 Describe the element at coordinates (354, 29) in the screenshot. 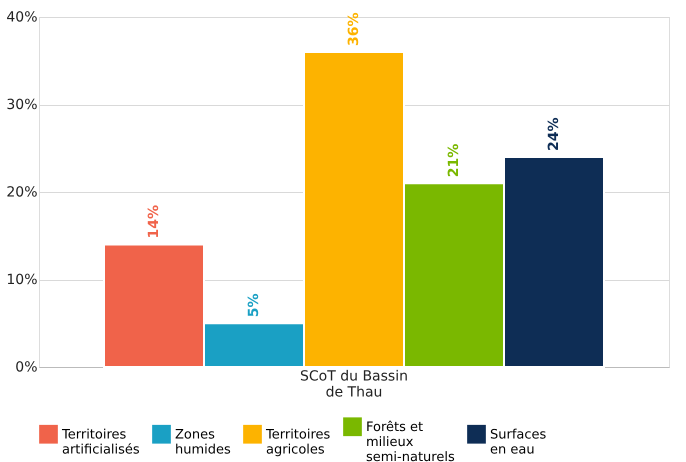

I see `data-label: 36%` at that location.